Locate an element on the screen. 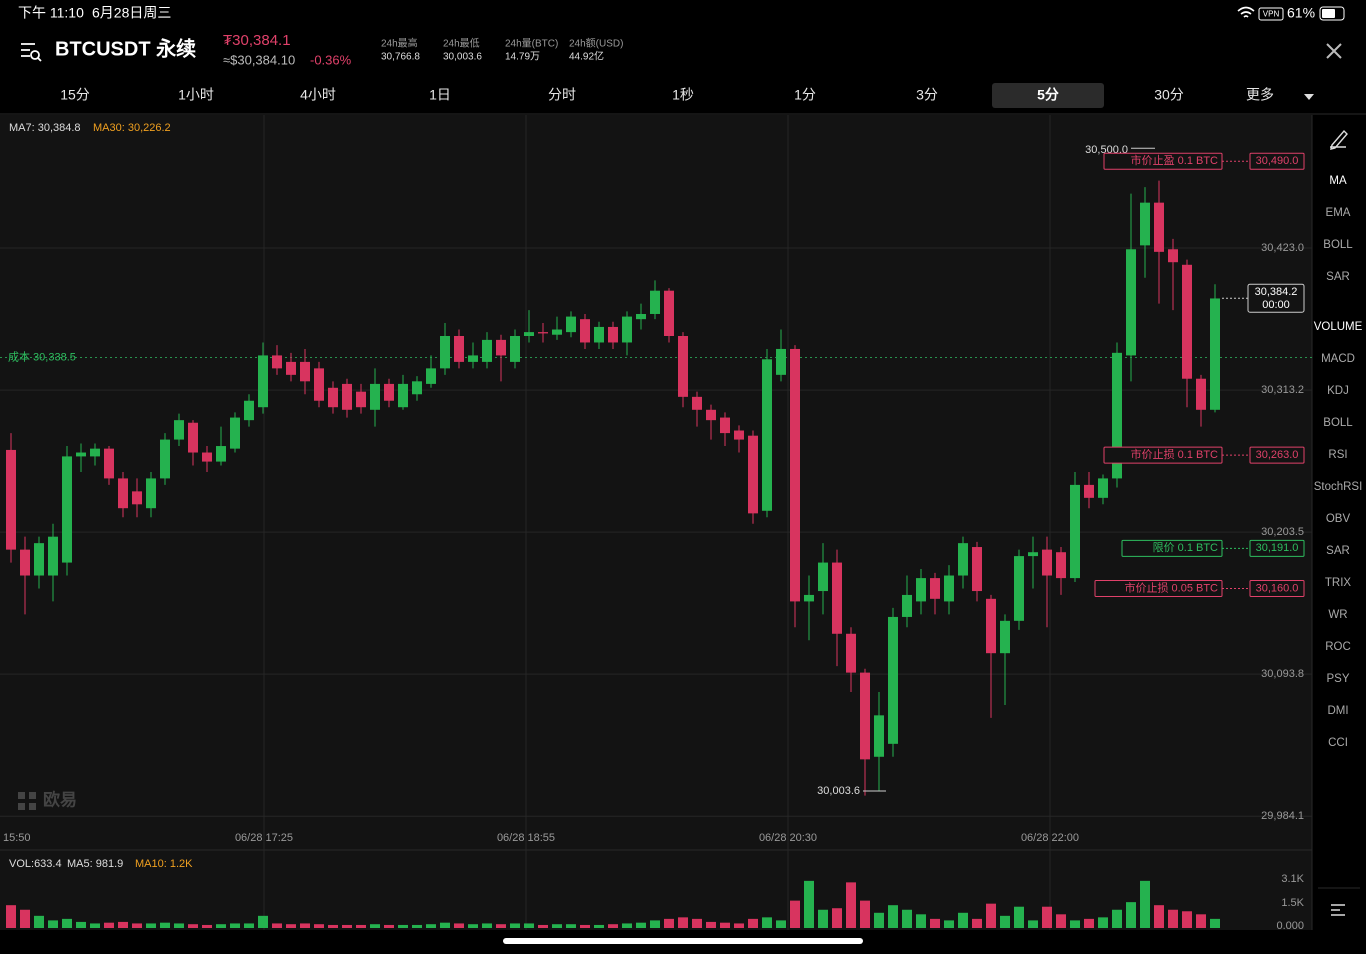 This screenshot has width=1366, height=954. timeframe-tab: 3分 is located at coordinates (927, 95).